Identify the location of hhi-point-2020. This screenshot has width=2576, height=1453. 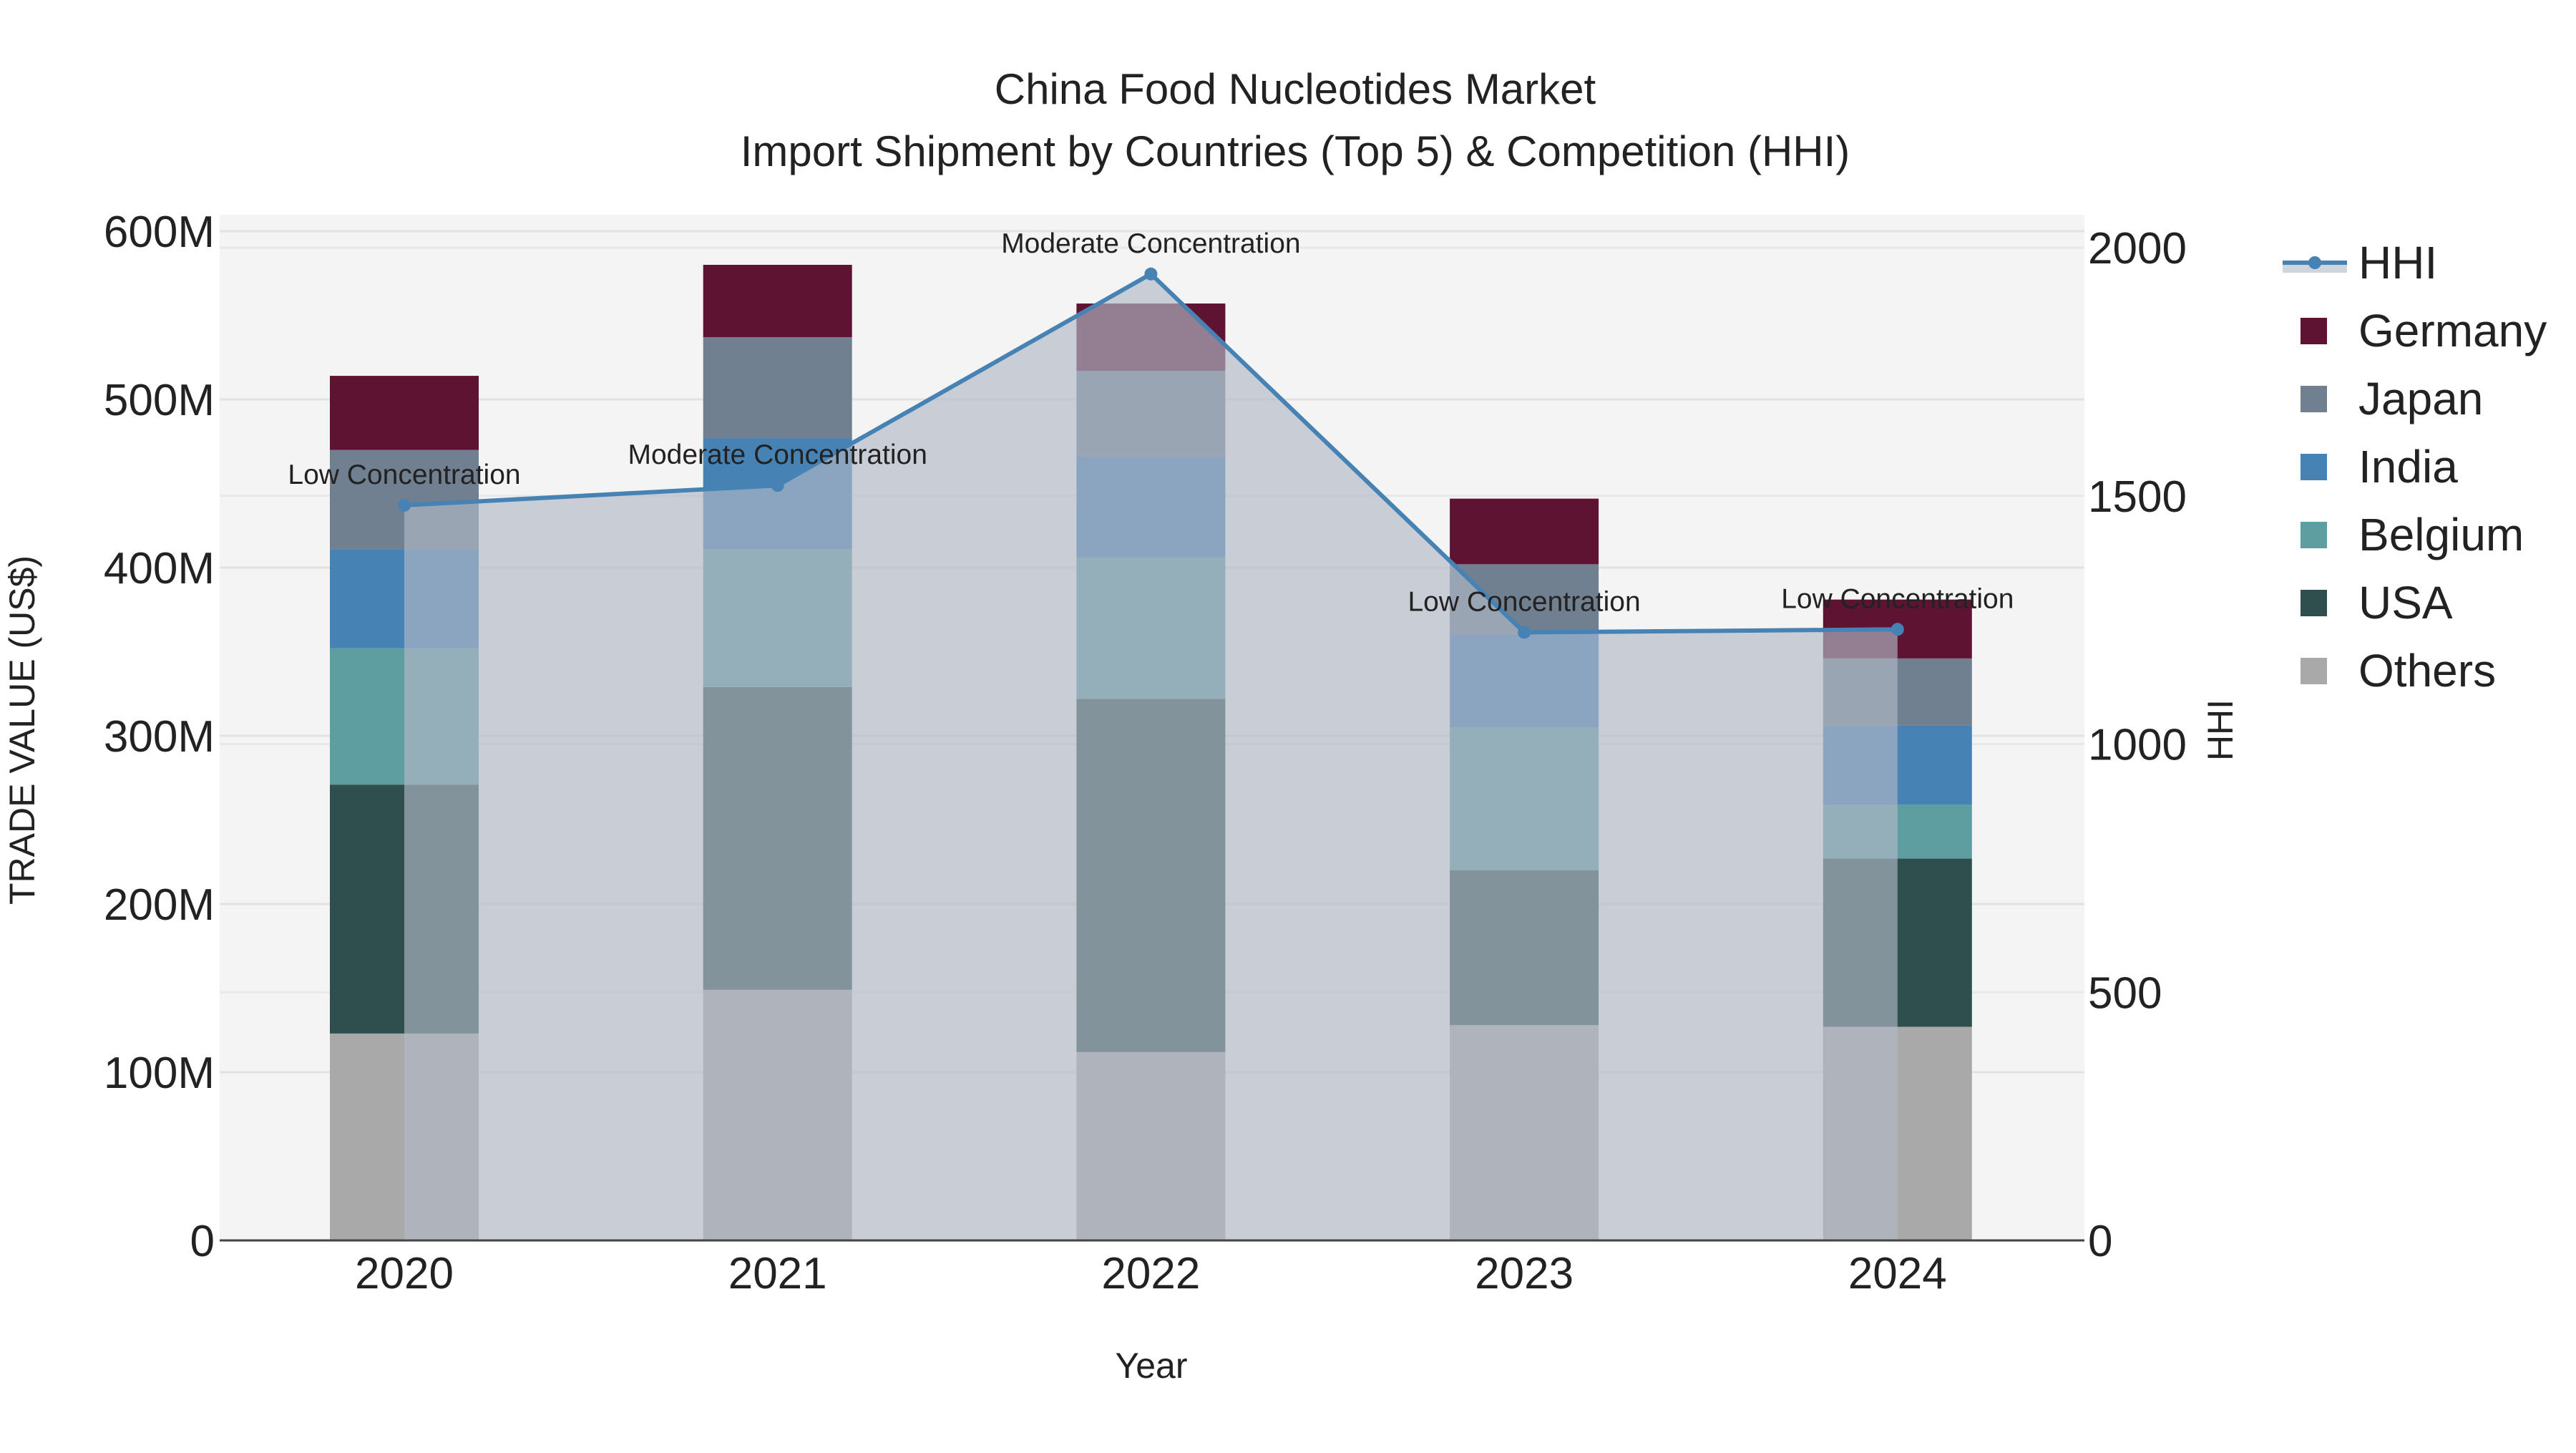
(404, 505).